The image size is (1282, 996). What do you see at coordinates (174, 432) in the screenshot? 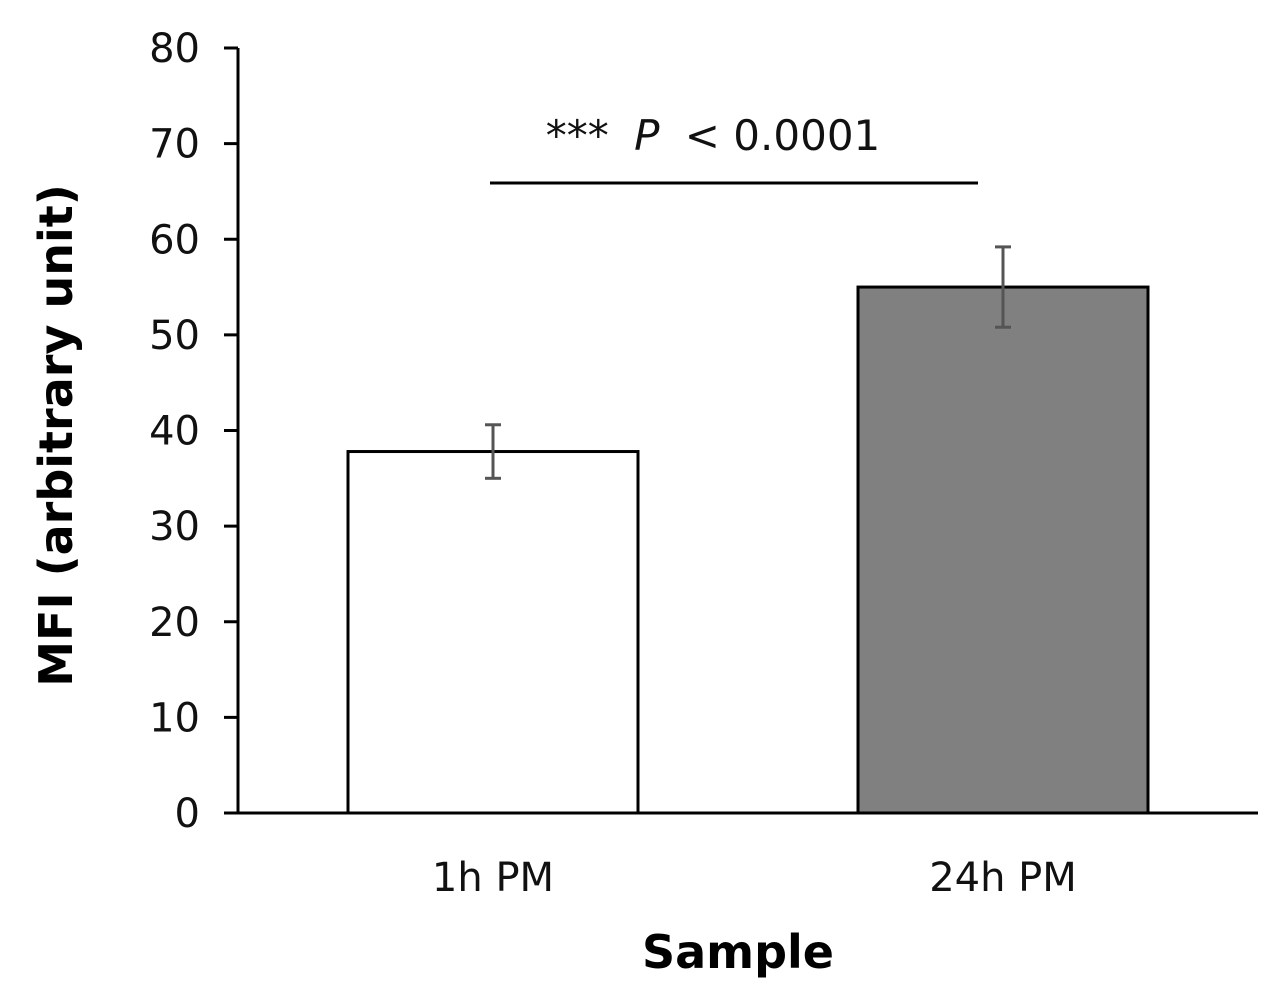
I see `y-tick-label: 40` at bounding box center [174, 432].